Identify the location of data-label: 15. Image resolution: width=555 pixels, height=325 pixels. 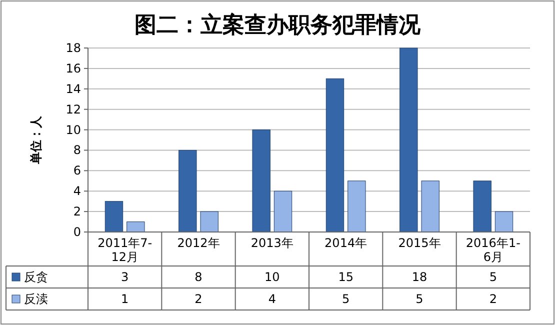
(346, 277).